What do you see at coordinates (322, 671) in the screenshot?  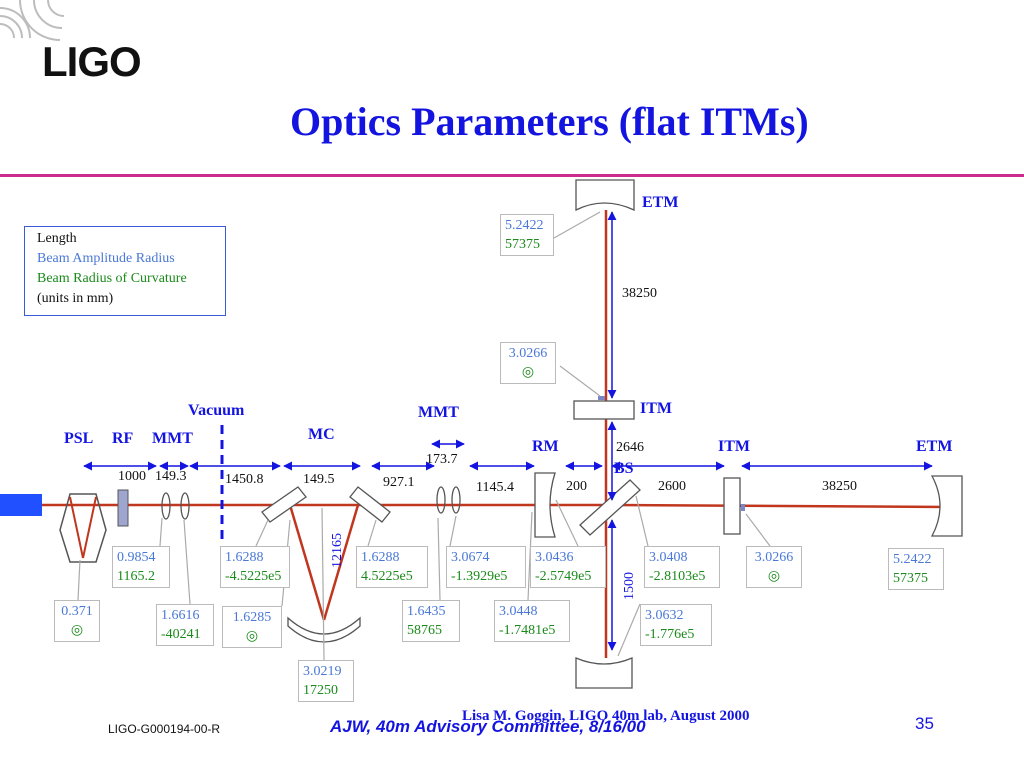 I see `mc-end-amplitude: 3.0219` at bounding box center [322, 671].